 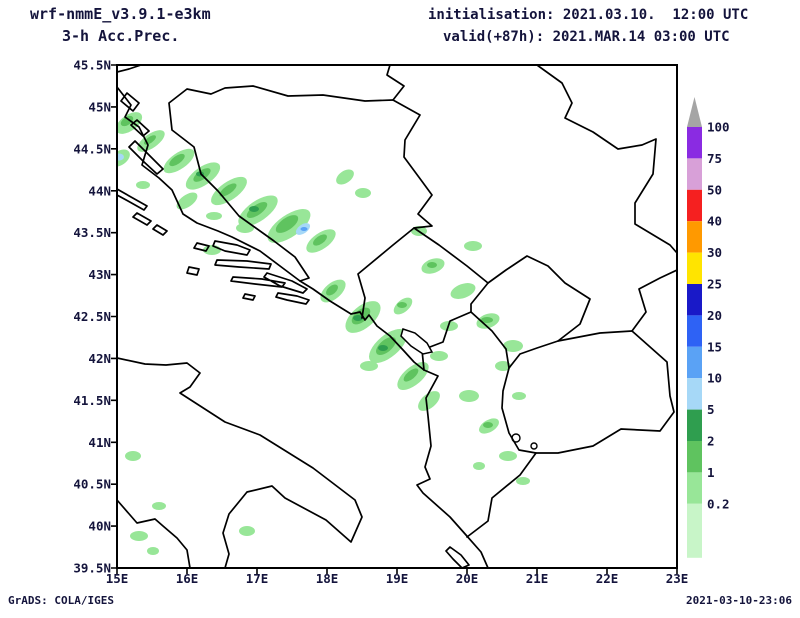 What do you see at coordinates (92, 400) in the screenshot?
I see `lat-tick-label: 41.5N` at bounding box center [92, 400].